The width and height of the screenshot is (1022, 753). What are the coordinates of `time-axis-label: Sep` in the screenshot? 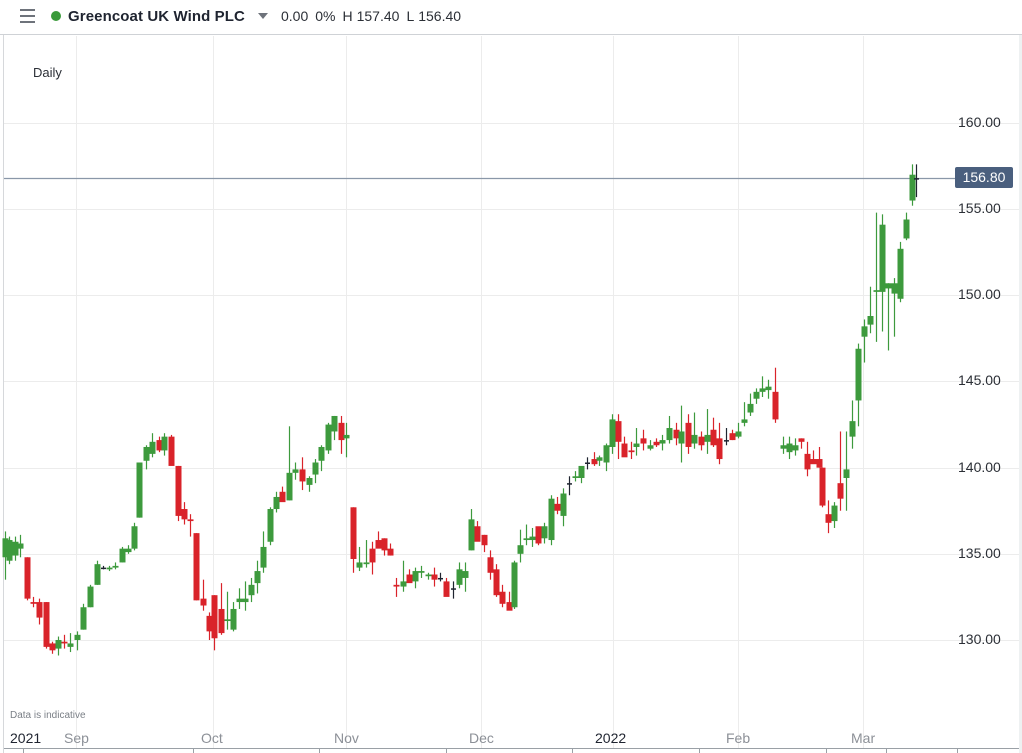 It's located at (76, 738).